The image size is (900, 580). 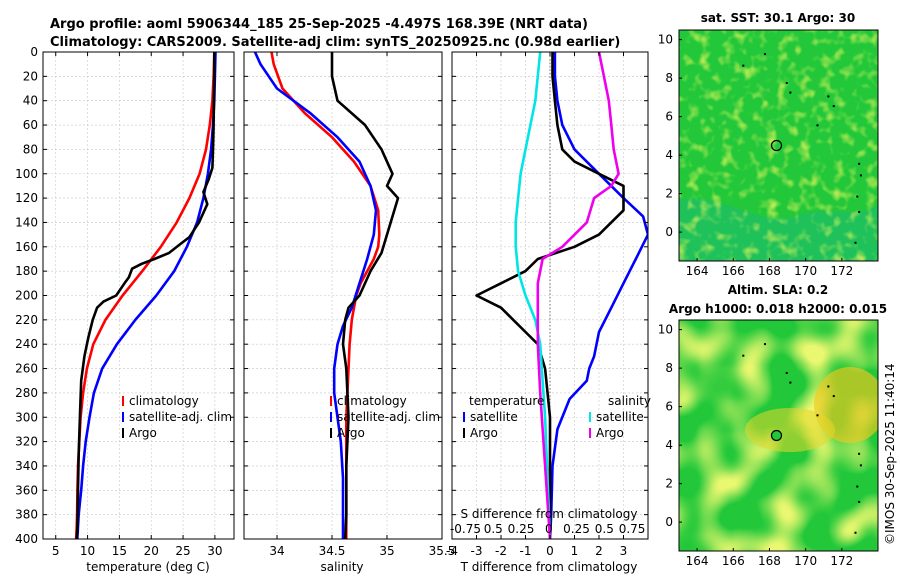 I want to click on sla-map-subtitle: Argo h1000: 0.018 h2000: 0.015, so click(x=778, y=309).